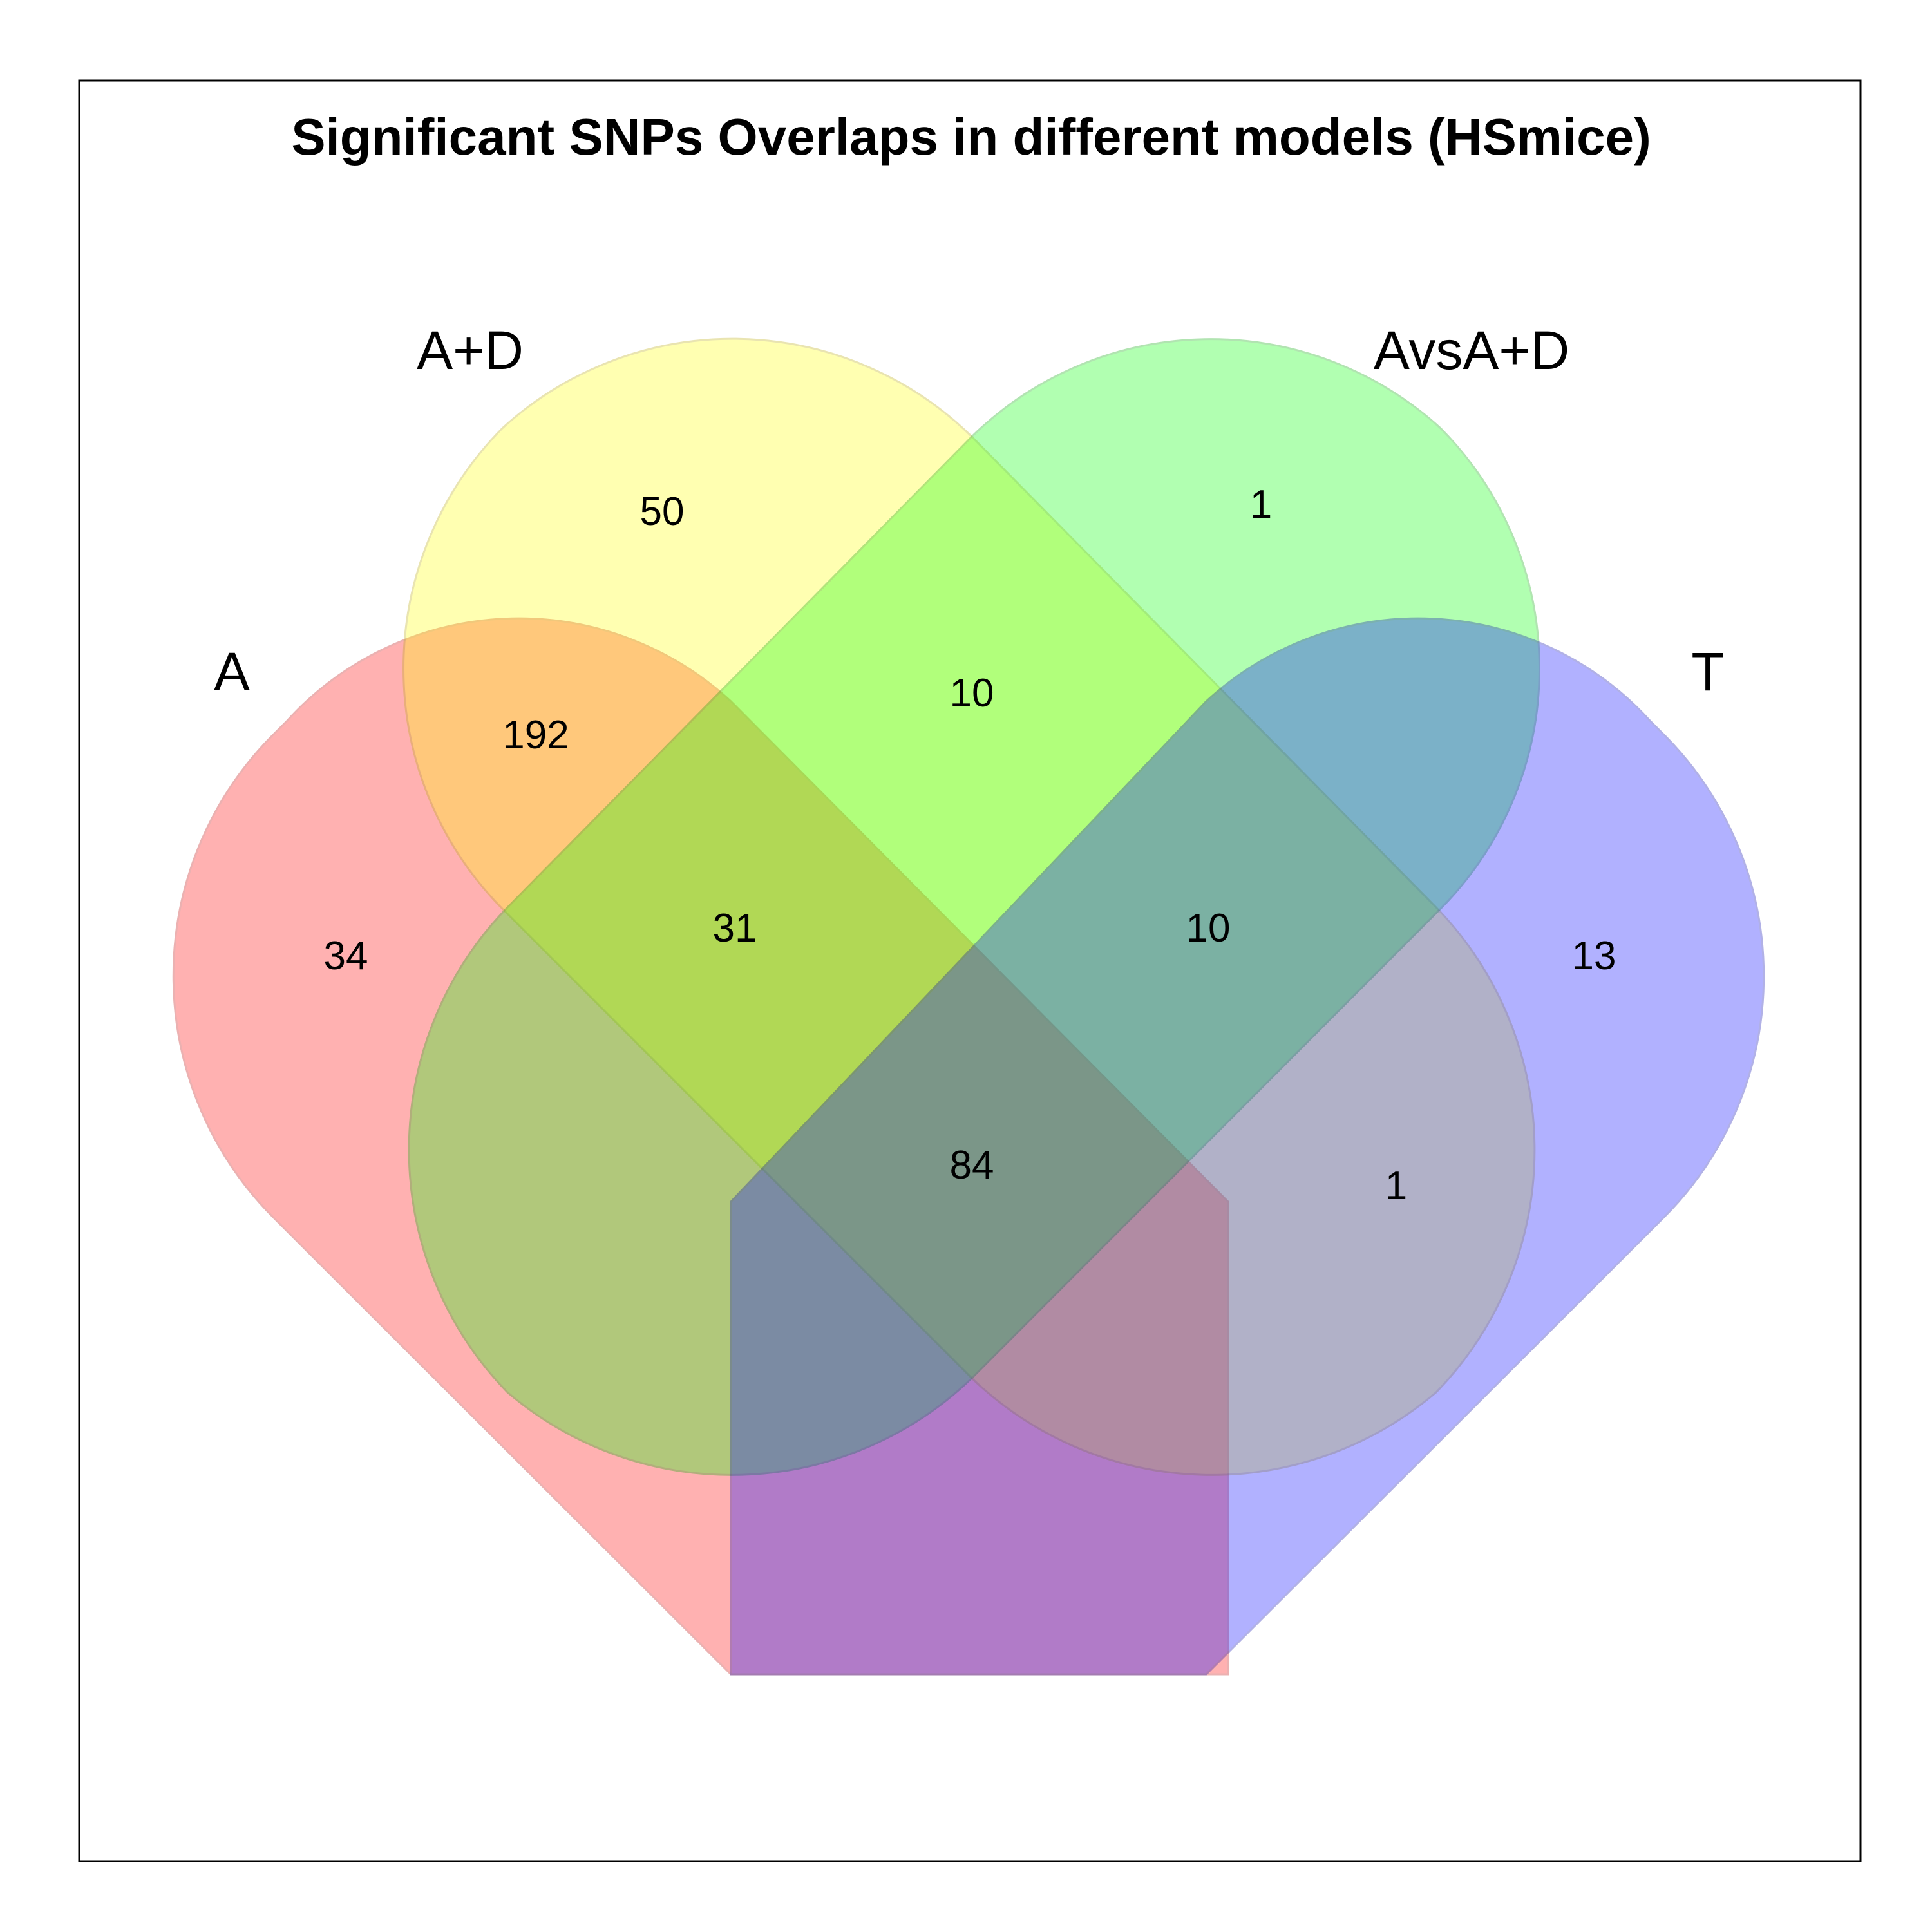 The height and width of the screenshot is (1932, 1932). What do you see at coordinates (1208, 929) in the screenshot?
I see `region-count-ad-avsad-t: 10` at bounding box center [1208, 929].